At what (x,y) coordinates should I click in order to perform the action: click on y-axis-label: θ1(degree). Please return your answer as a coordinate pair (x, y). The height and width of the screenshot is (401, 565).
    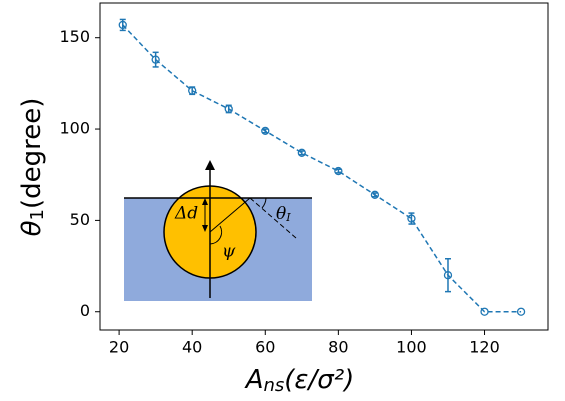
    Looking at the image, I should click on (33, 167).